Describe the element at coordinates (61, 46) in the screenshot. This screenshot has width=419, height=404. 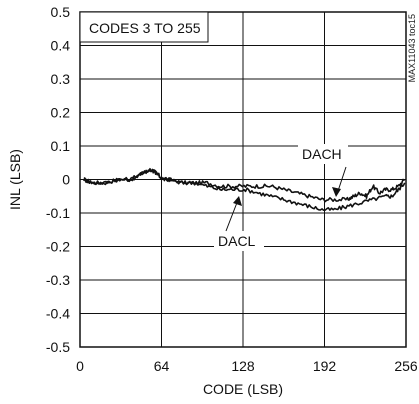
I see `y-tick-label: 0.4` at that location.